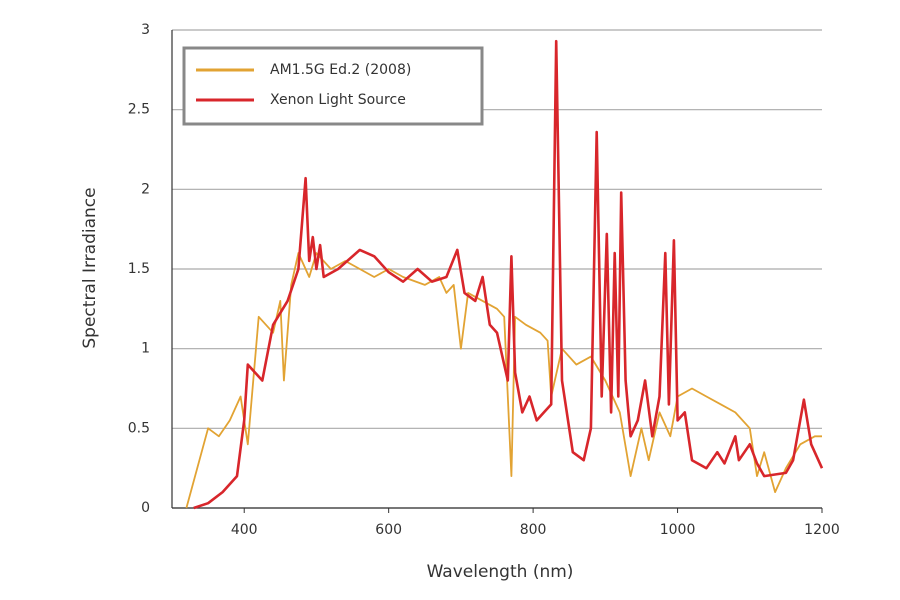 The image size is (900, 600). What do you see at coordinates (244, 530) in the screenshot?
I see `x-tick-label: 400` at bounding box center [244, 530].